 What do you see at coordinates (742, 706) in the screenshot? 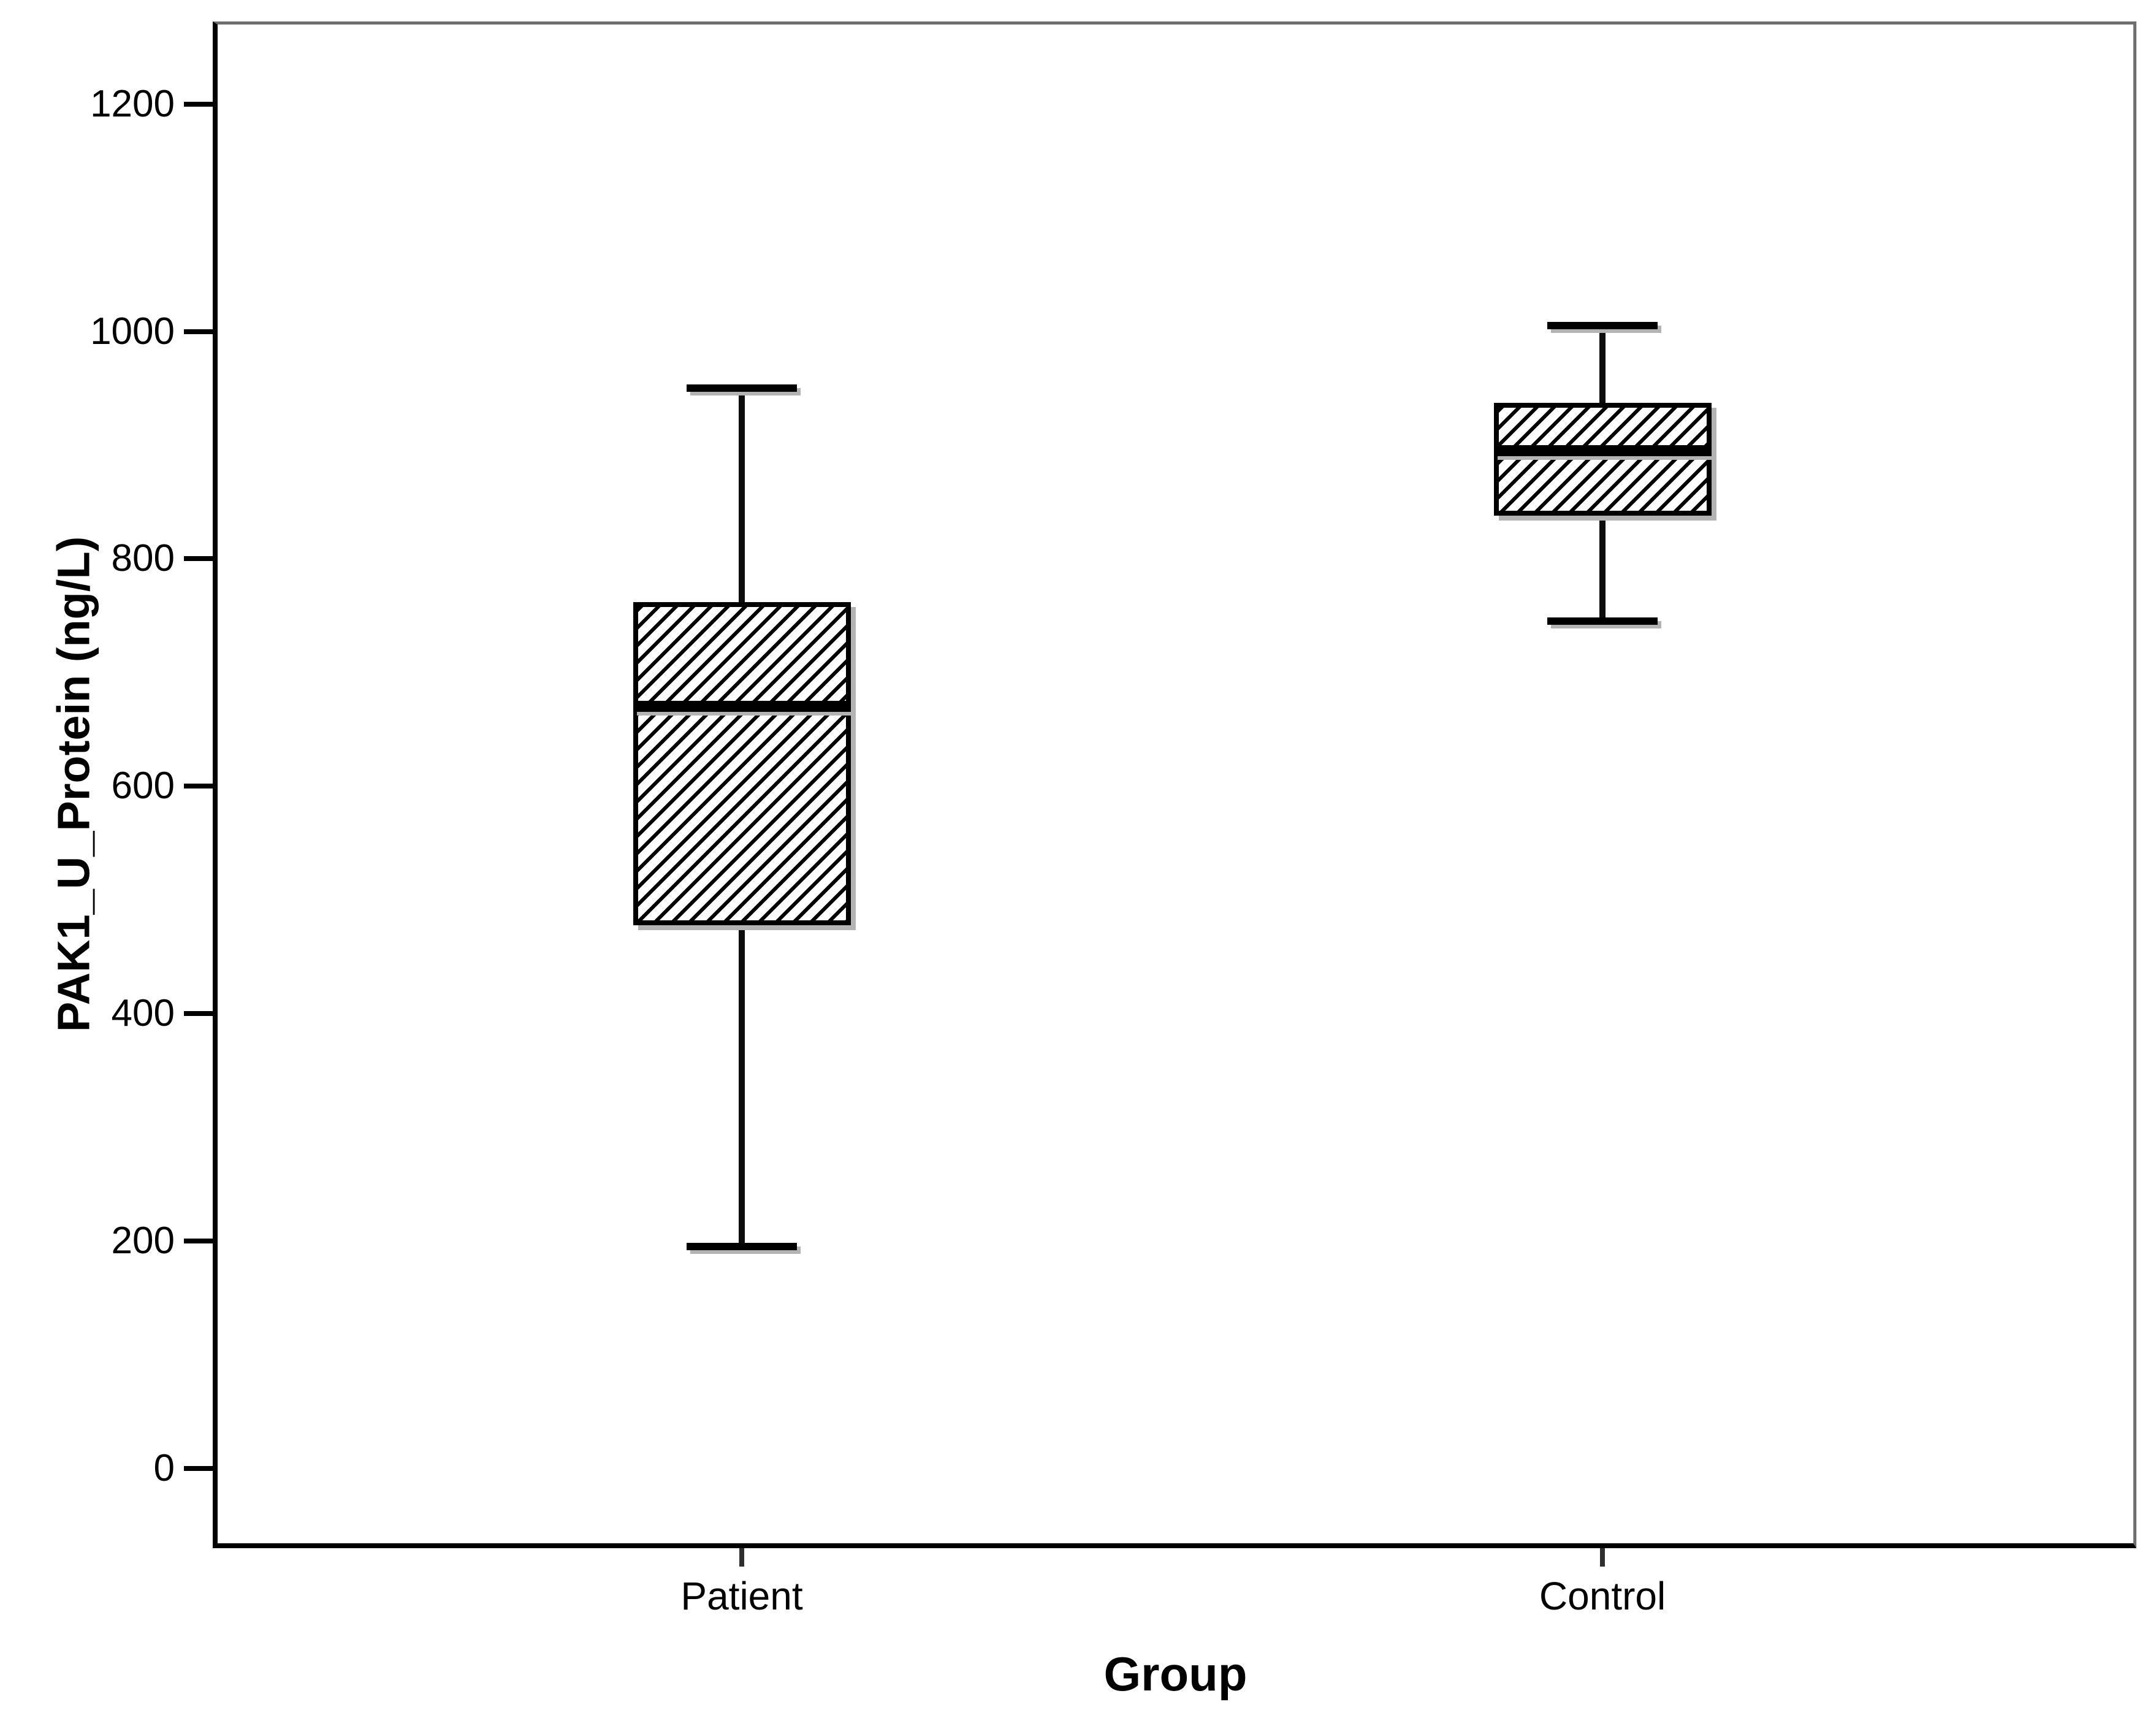
I see `median-line-patient` at bounding box center [742, 706].